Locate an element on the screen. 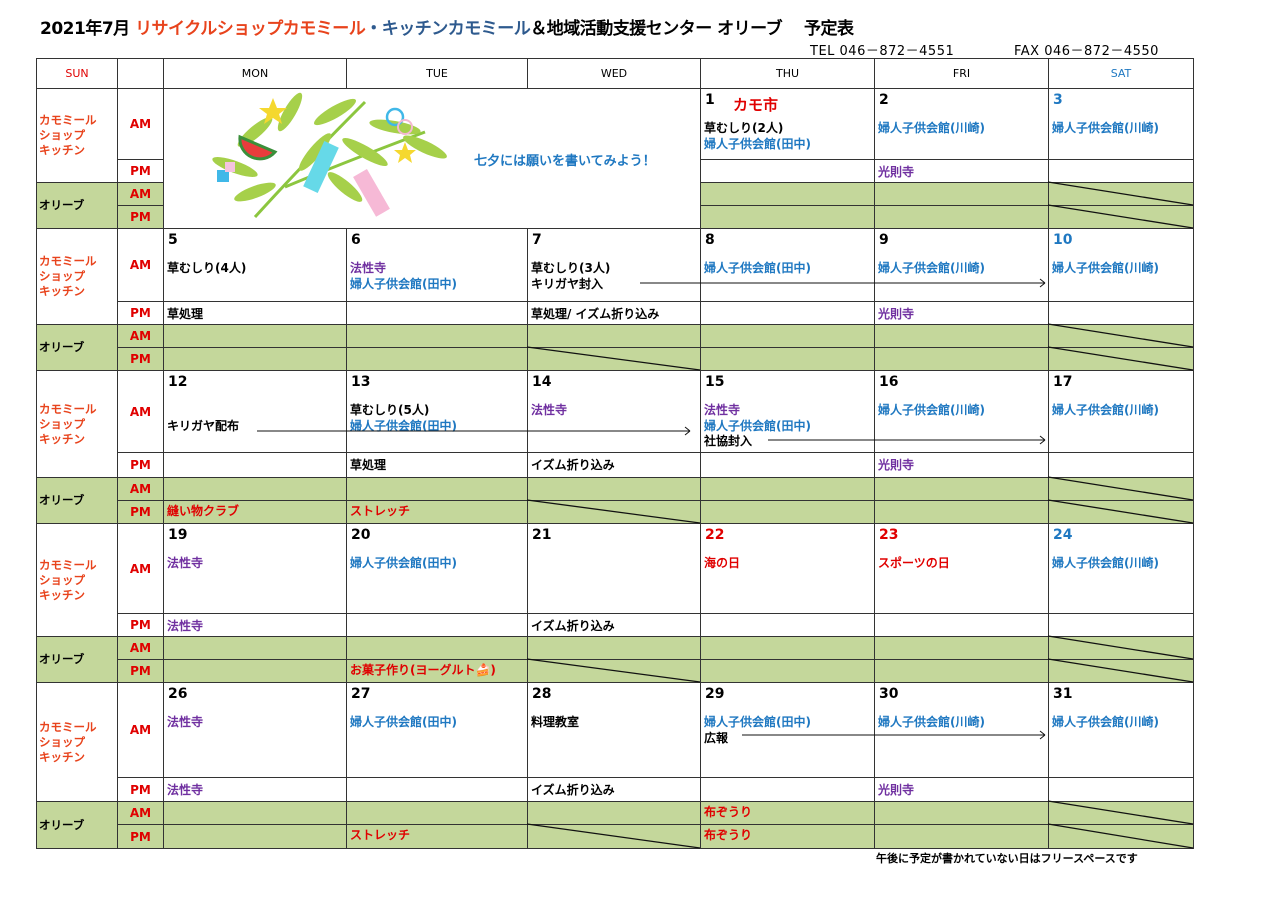  day-number: 6 is located at coordinates (356, 240).